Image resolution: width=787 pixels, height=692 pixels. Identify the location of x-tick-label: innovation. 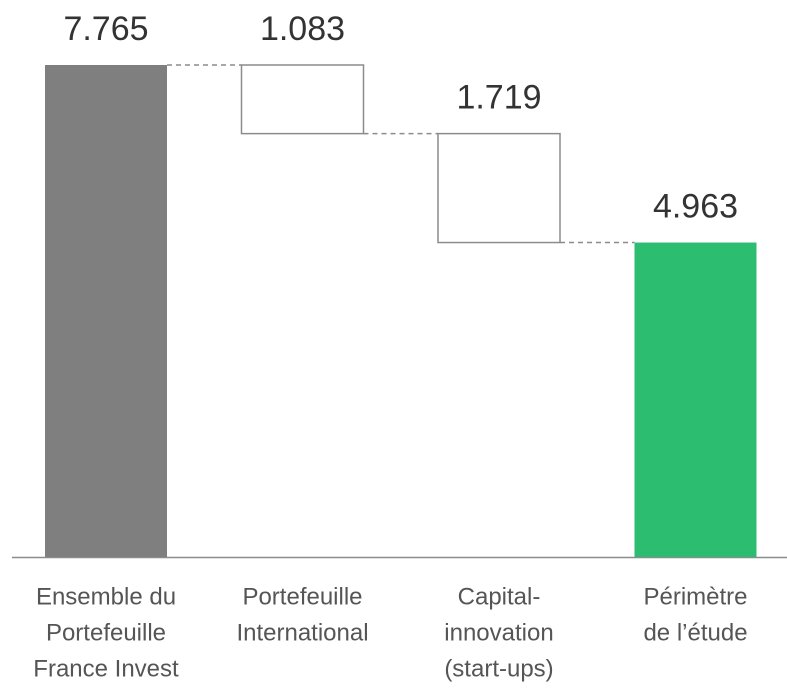
(498, 632).